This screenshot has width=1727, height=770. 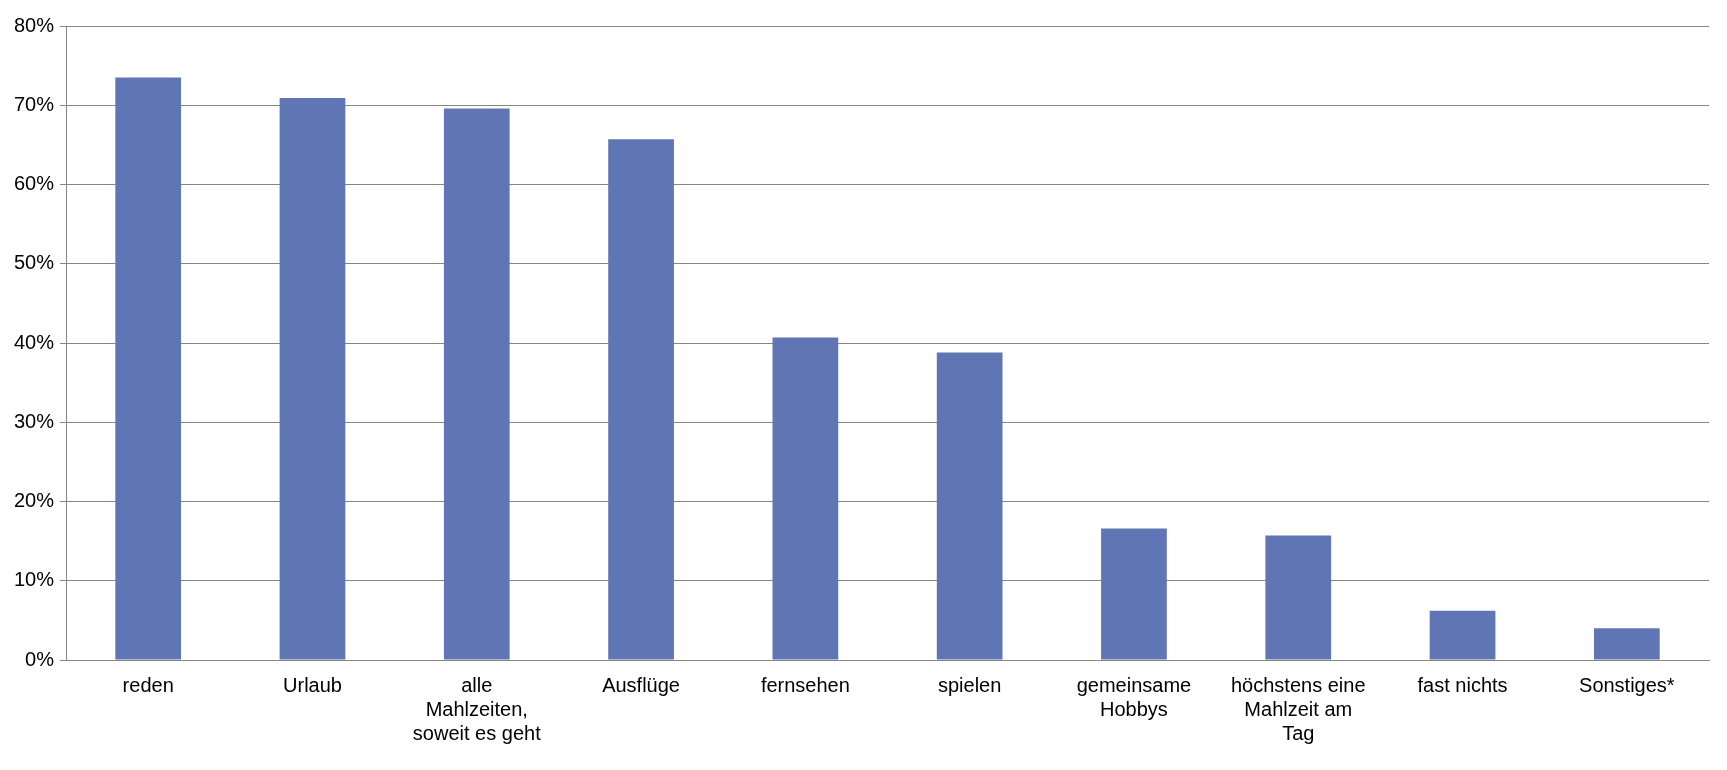 I want to click on x-tick-label: reden, so click(x=148, y=684).